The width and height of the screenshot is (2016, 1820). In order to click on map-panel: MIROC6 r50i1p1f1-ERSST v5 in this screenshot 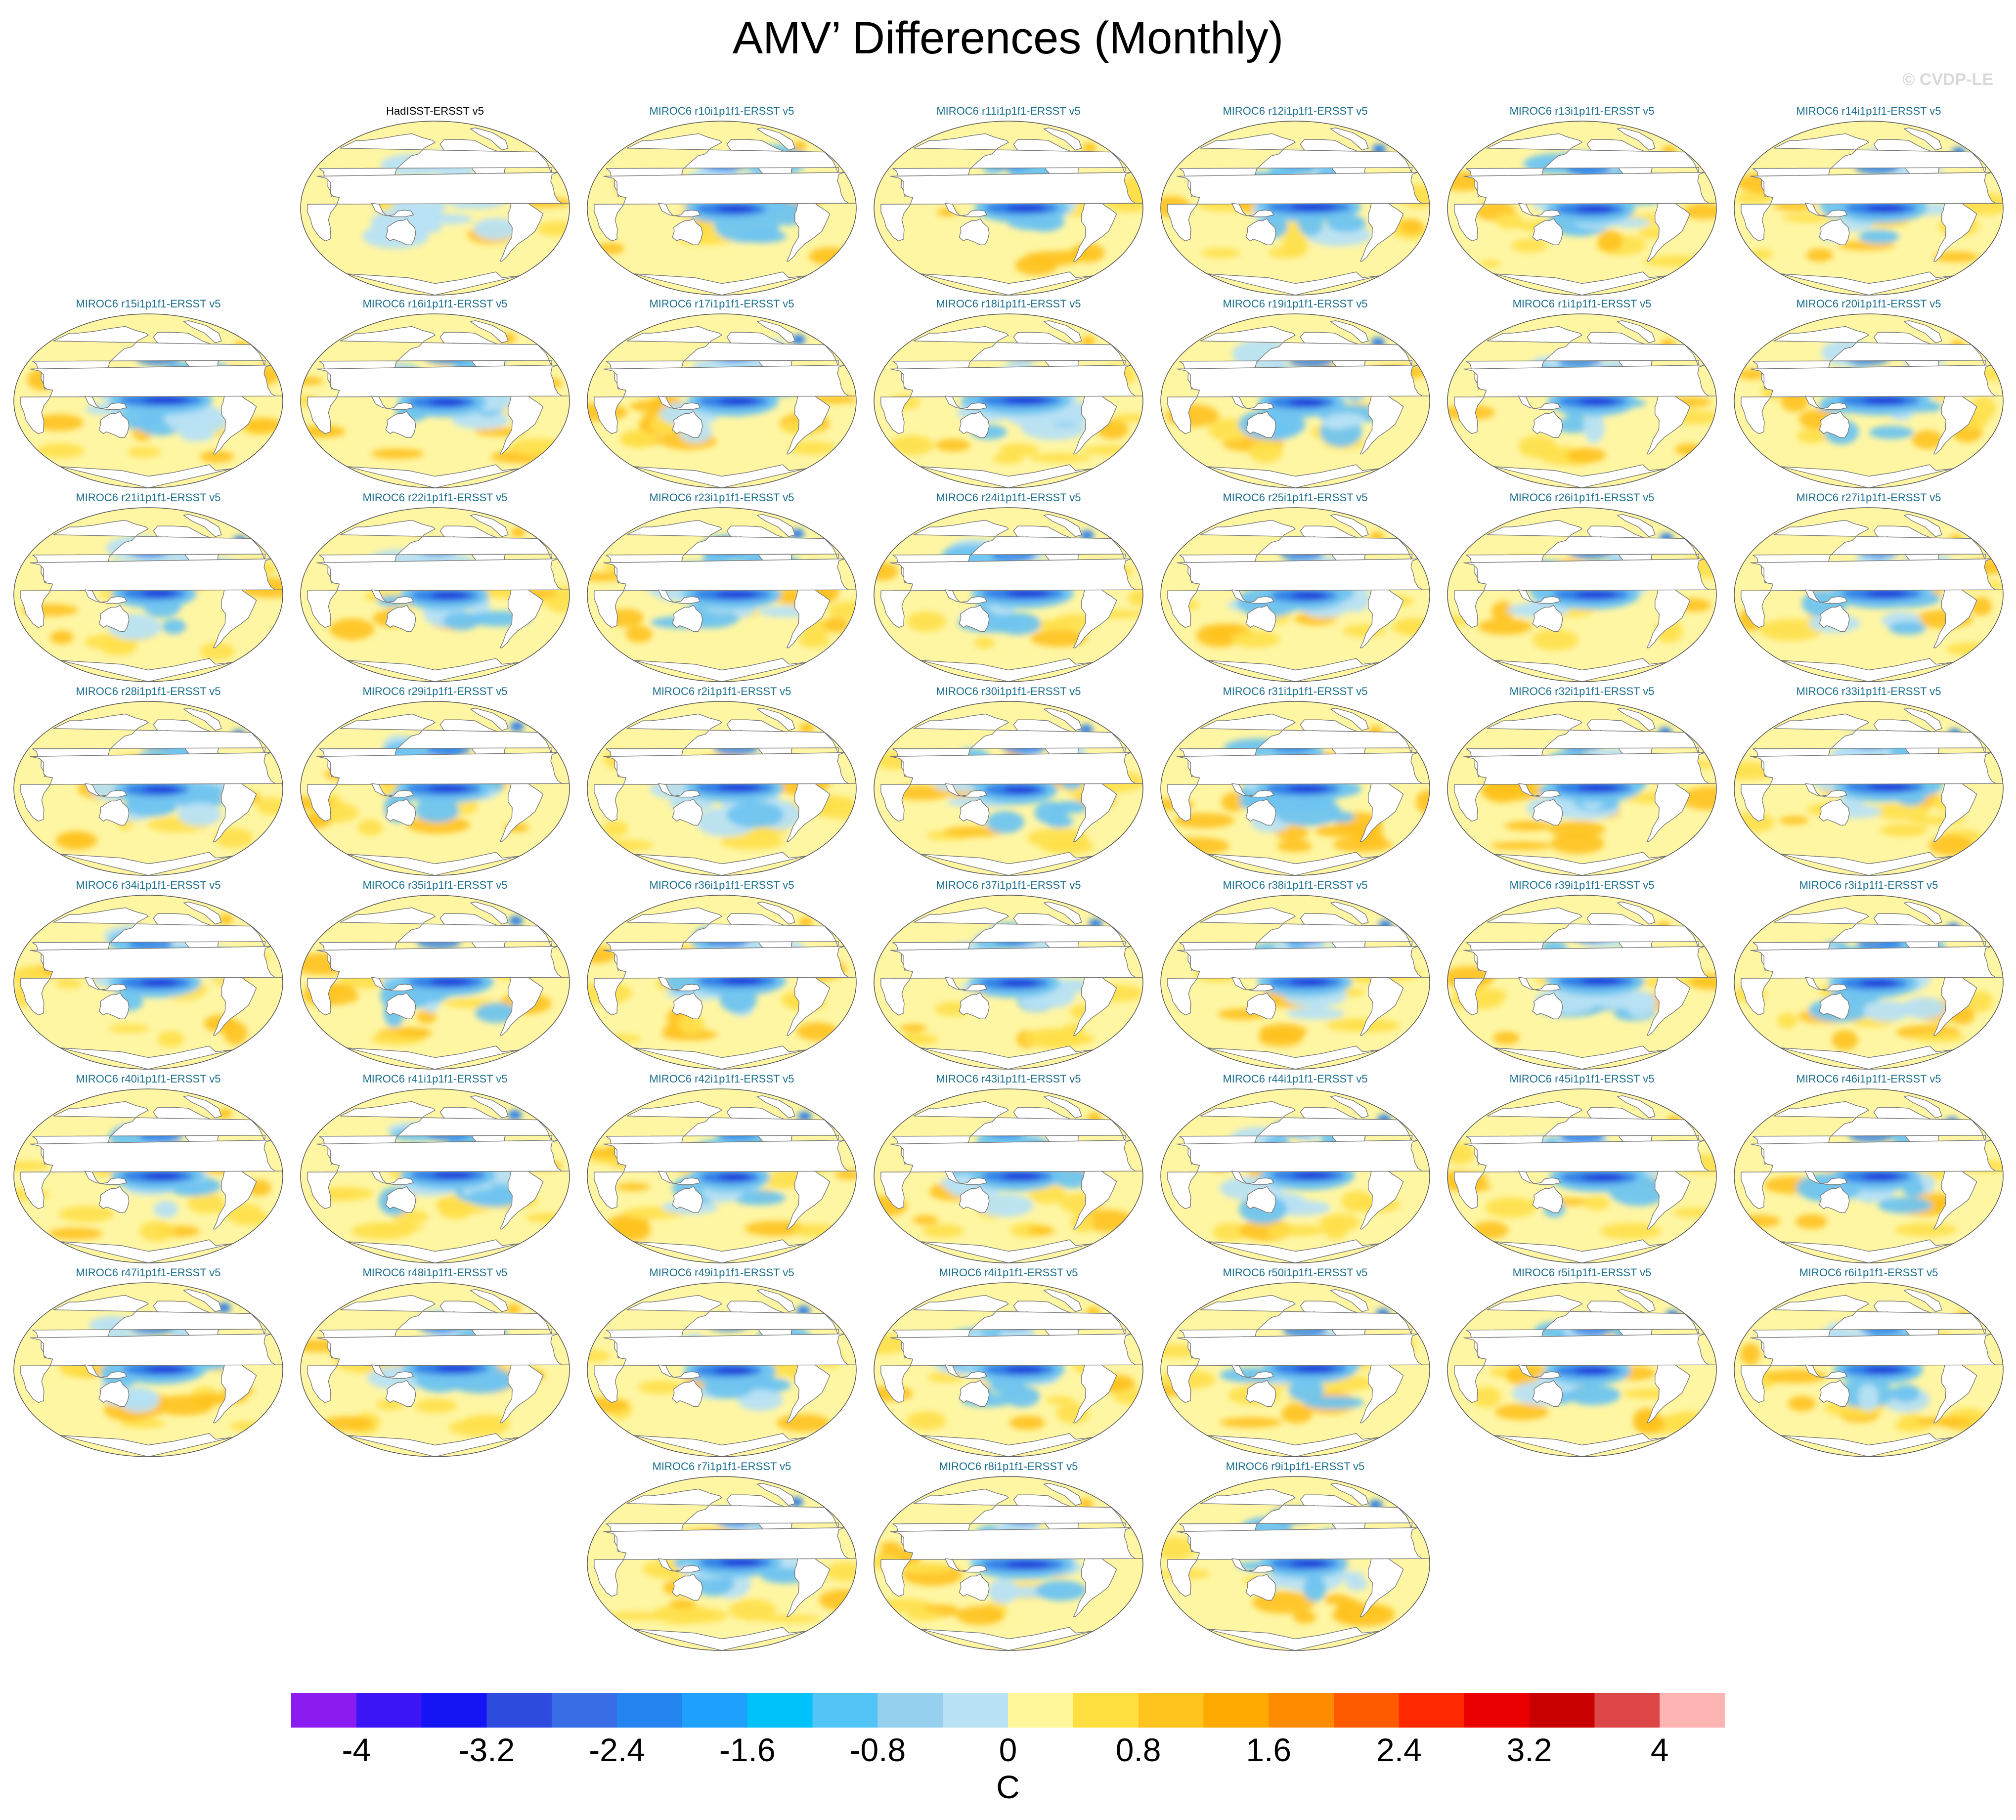, I will do `click(1295, 1361)`.